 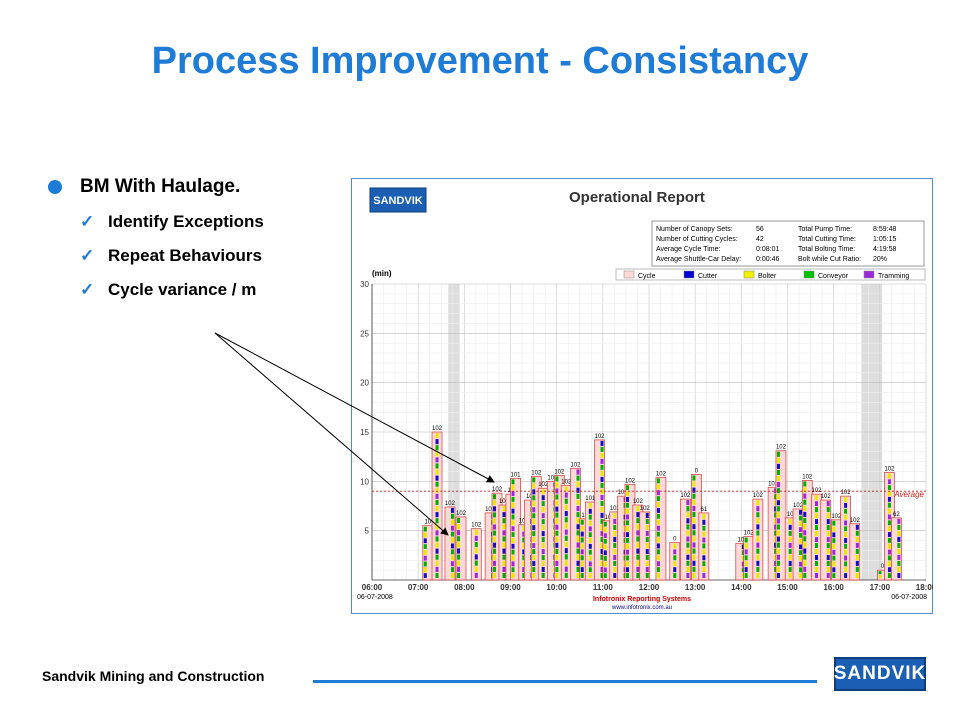 What do you see at coordinates (375, 597) in the screenshot?
I see `start-date: 06-07-2008` at bounding box center [375, 597].